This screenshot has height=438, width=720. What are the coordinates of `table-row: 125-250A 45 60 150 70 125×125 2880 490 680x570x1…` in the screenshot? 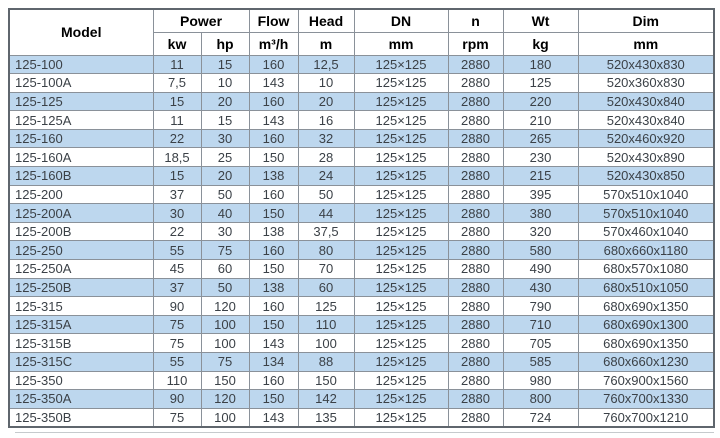 It's located at (361, 269).